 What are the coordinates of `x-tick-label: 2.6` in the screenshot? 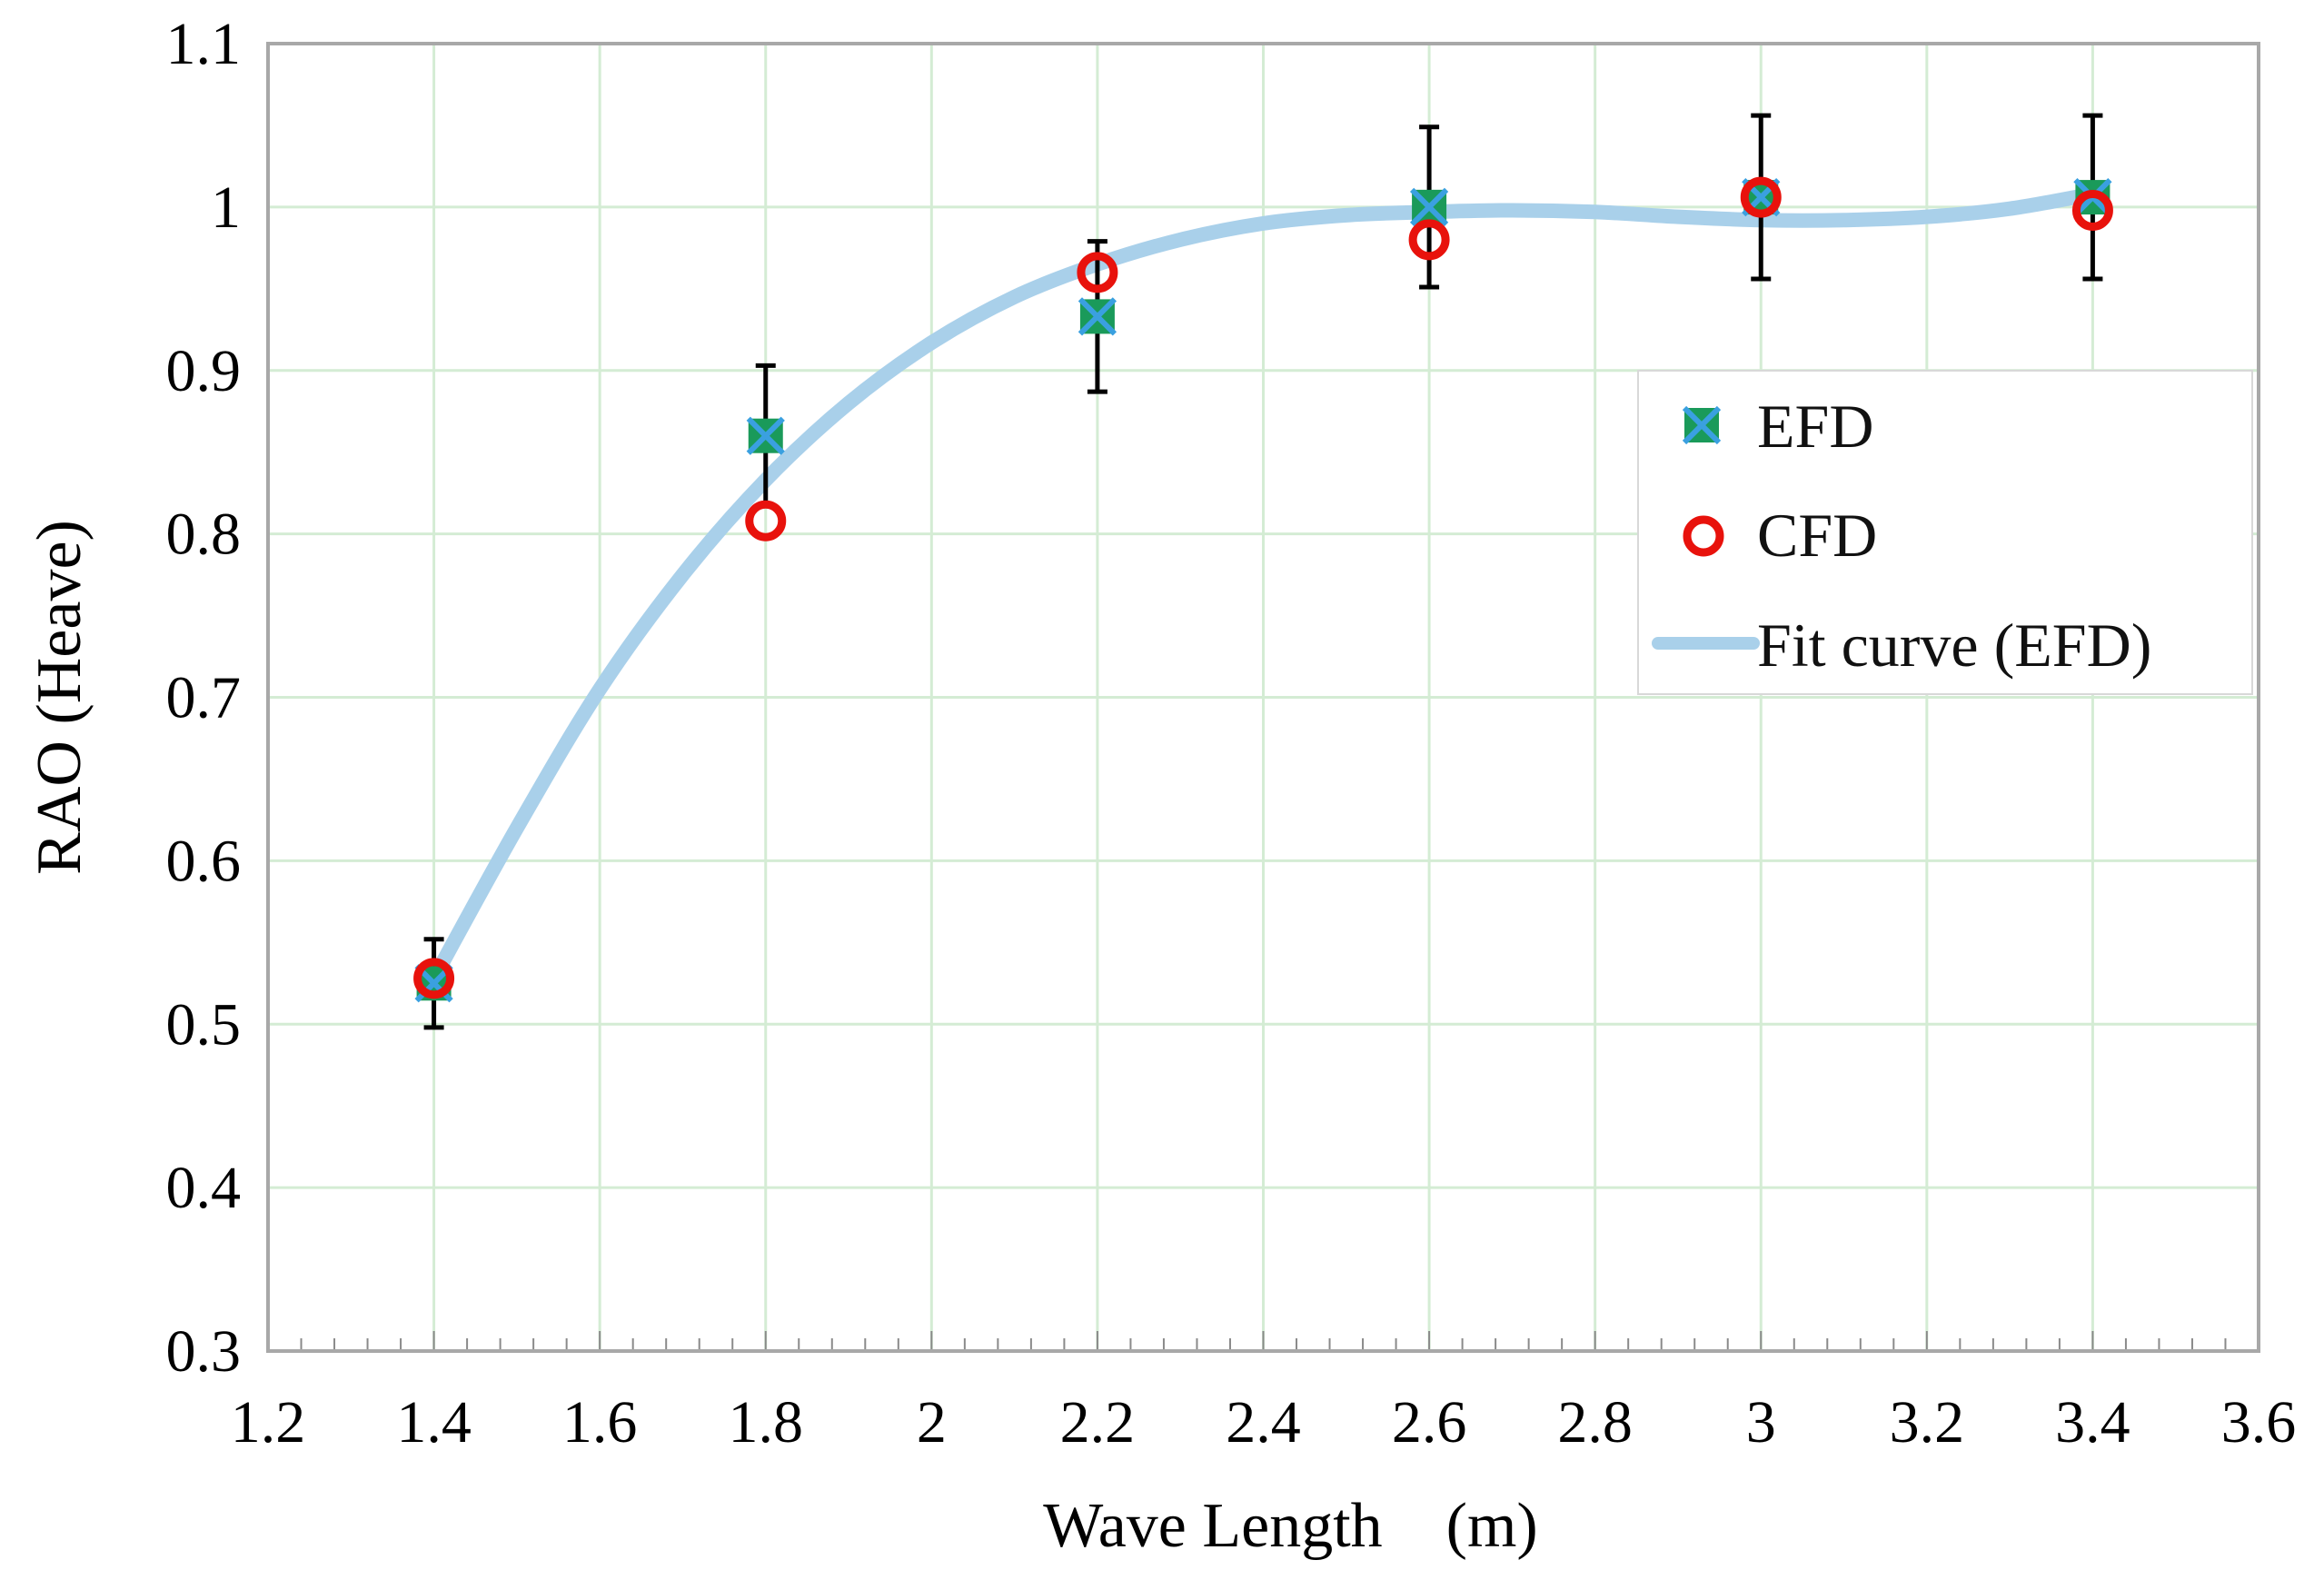 It's located at (1429, 1422).